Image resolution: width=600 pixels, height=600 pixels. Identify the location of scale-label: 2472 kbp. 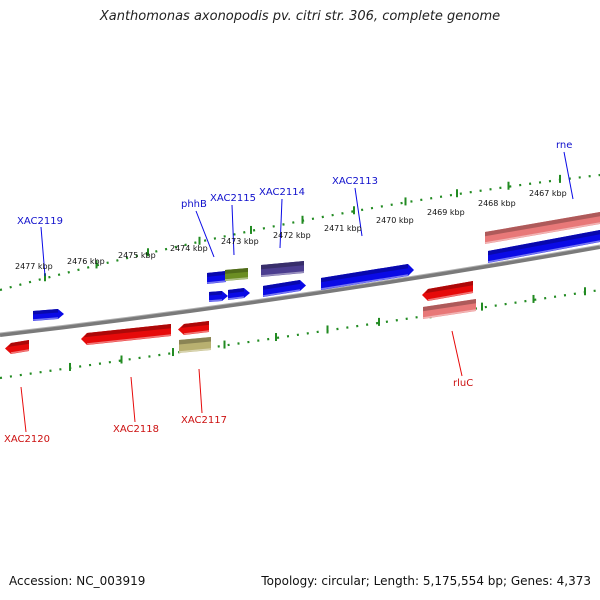
(292, 235).